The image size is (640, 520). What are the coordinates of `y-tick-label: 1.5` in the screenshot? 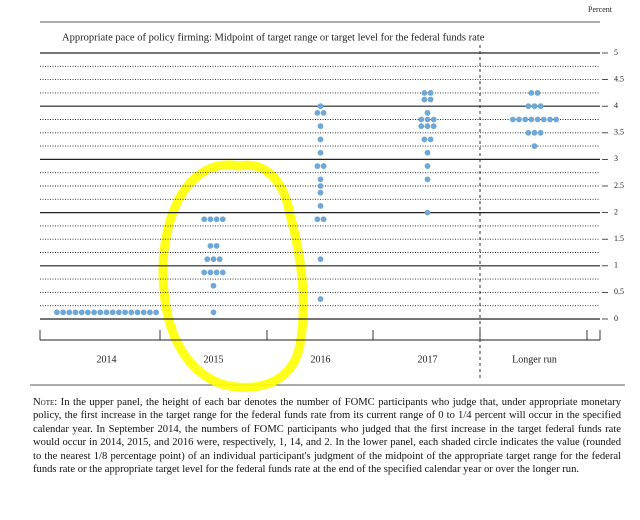 It's located at (619, 238).